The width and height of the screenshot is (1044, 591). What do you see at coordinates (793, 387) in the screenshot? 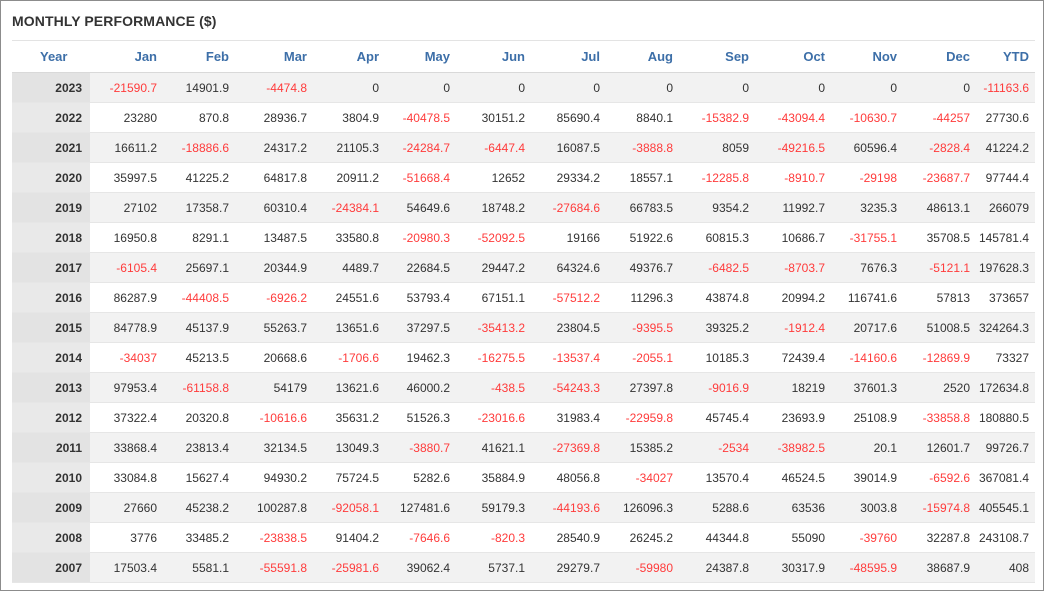
I see `value-cell-oct: 18219` at bounding box center [793, 387].